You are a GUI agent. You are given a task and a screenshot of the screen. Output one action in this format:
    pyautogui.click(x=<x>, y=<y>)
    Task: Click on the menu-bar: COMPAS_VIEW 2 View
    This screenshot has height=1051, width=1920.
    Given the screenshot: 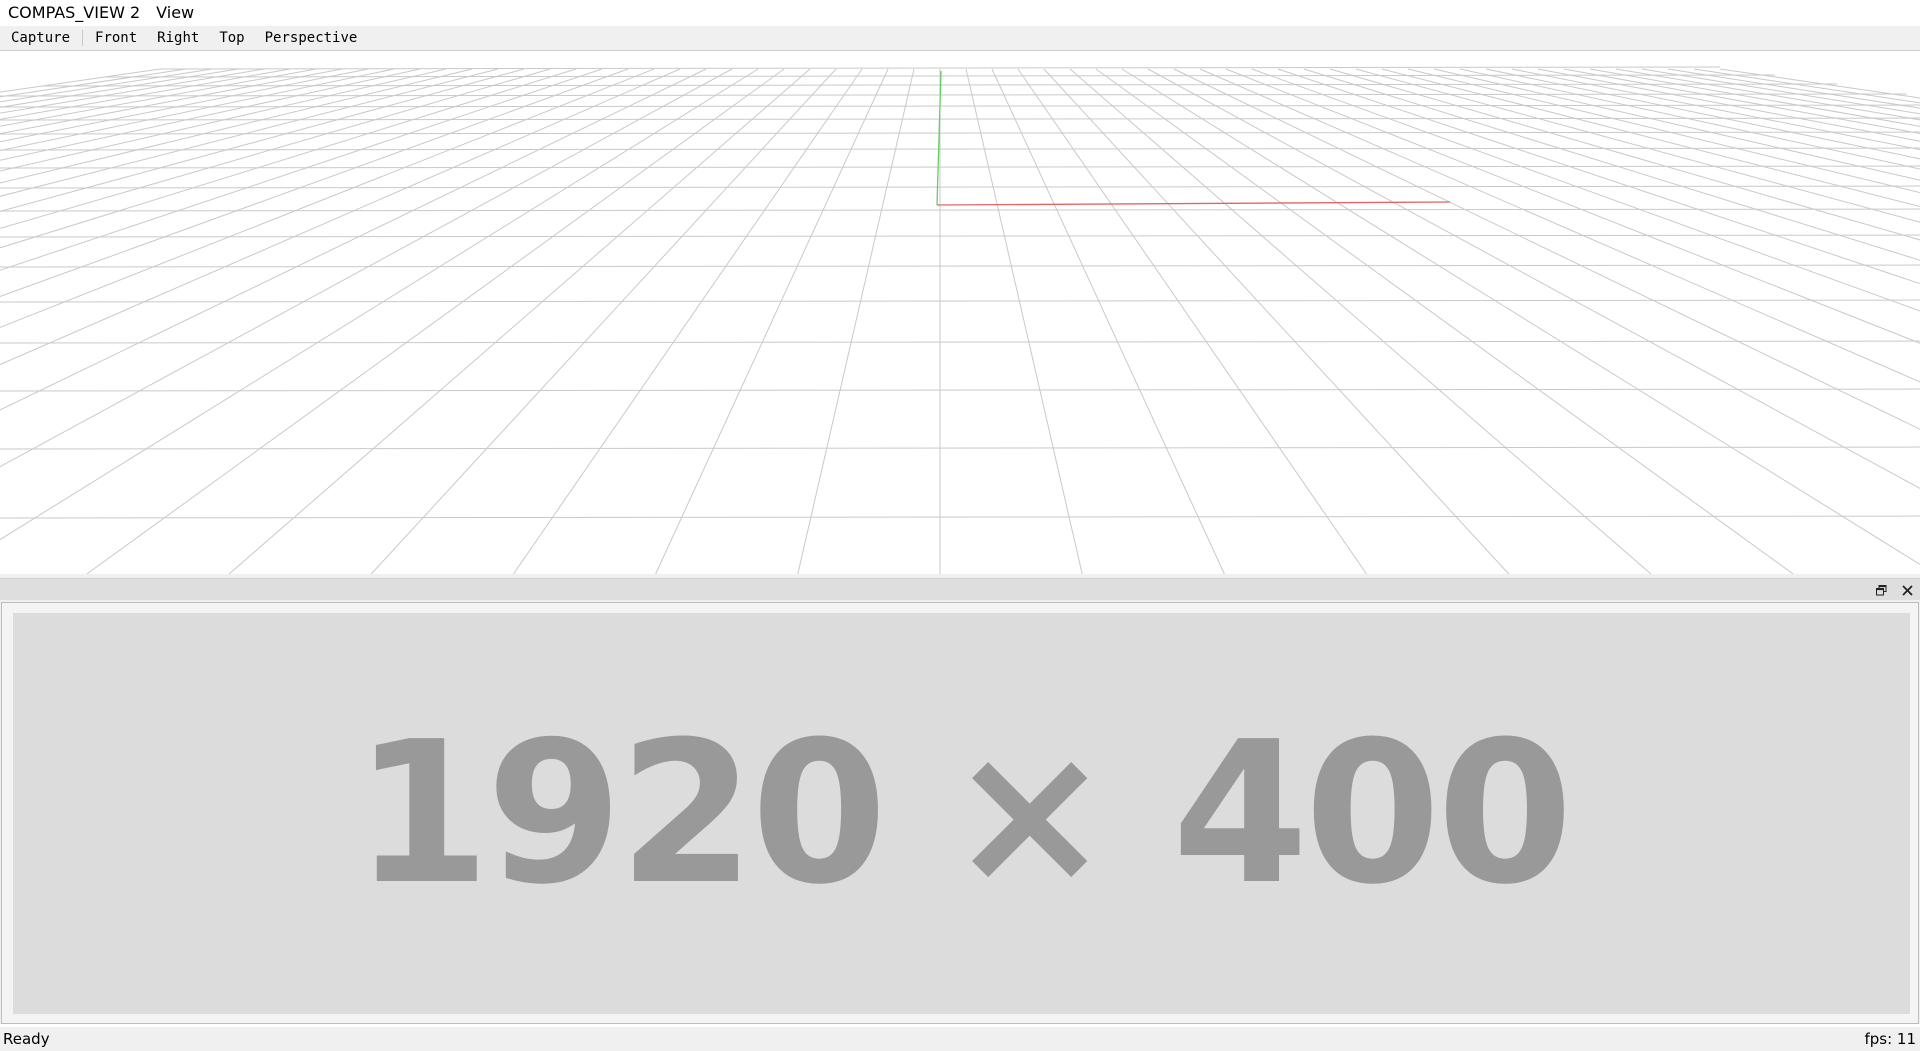 What is the action you would take?
    pyautogui.click(x=960, y=13)
    